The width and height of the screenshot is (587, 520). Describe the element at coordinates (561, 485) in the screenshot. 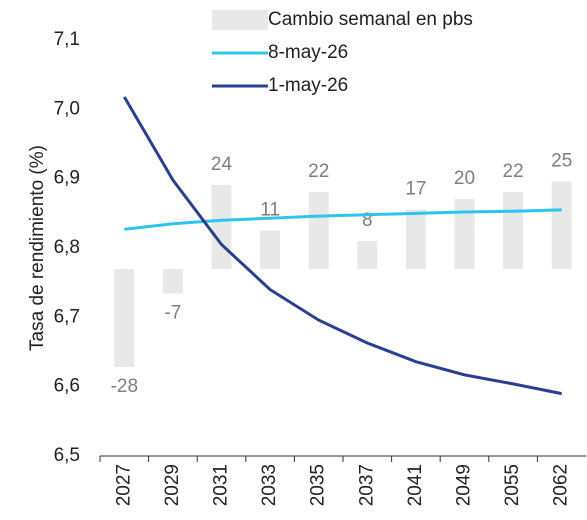

I see `x-tick-label: 2062` at that location.